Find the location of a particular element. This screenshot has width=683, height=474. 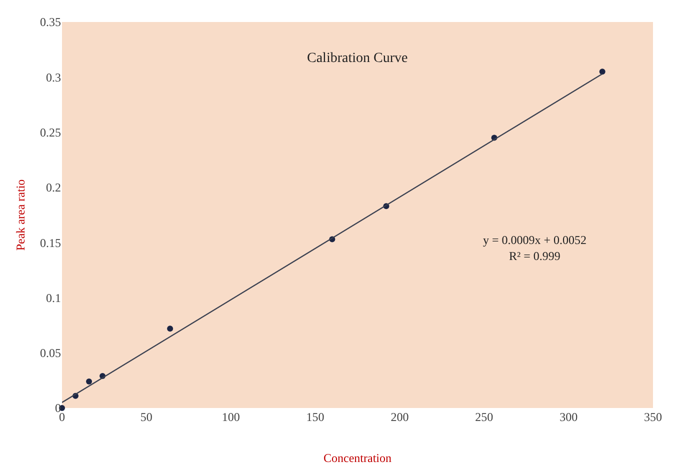

x-tick-label: 300 is located at coordinates (569, 417).